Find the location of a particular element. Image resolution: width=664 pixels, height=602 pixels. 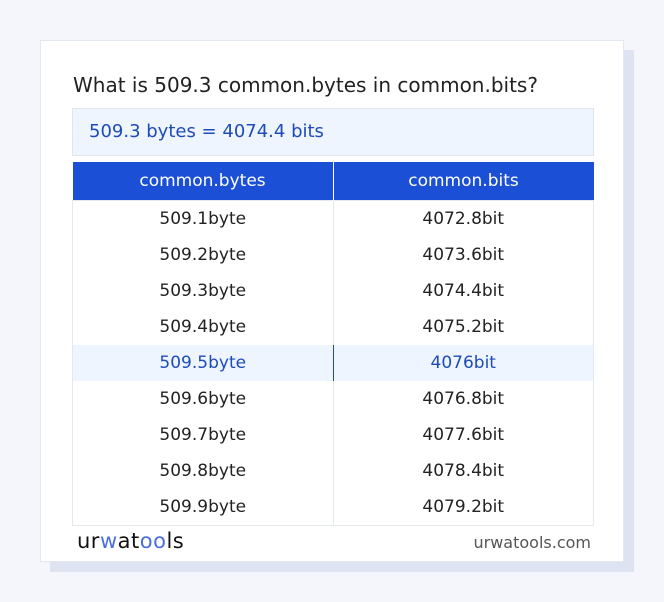

bits-cell: 4073.6bit is located at coordinates (463, 255).